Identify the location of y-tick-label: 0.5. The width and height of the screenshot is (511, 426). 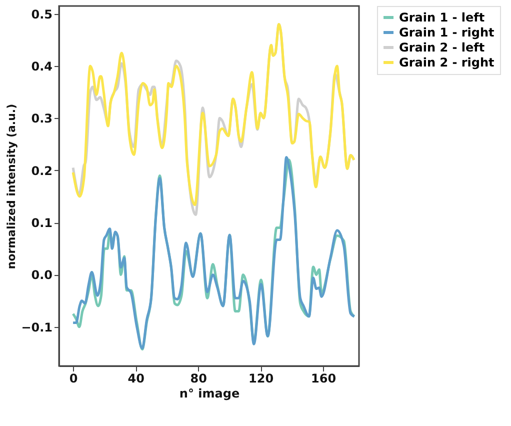
(41, 14).